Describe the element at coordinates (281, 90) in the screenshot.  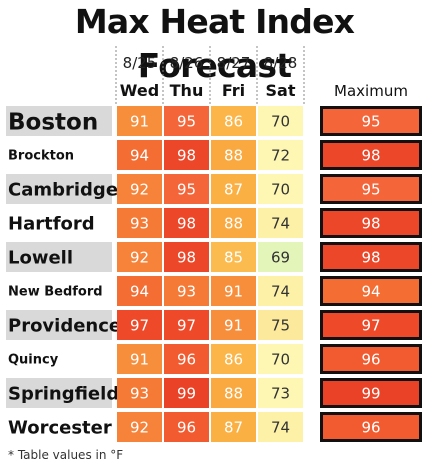
I see `day-label: Sat` at that location.